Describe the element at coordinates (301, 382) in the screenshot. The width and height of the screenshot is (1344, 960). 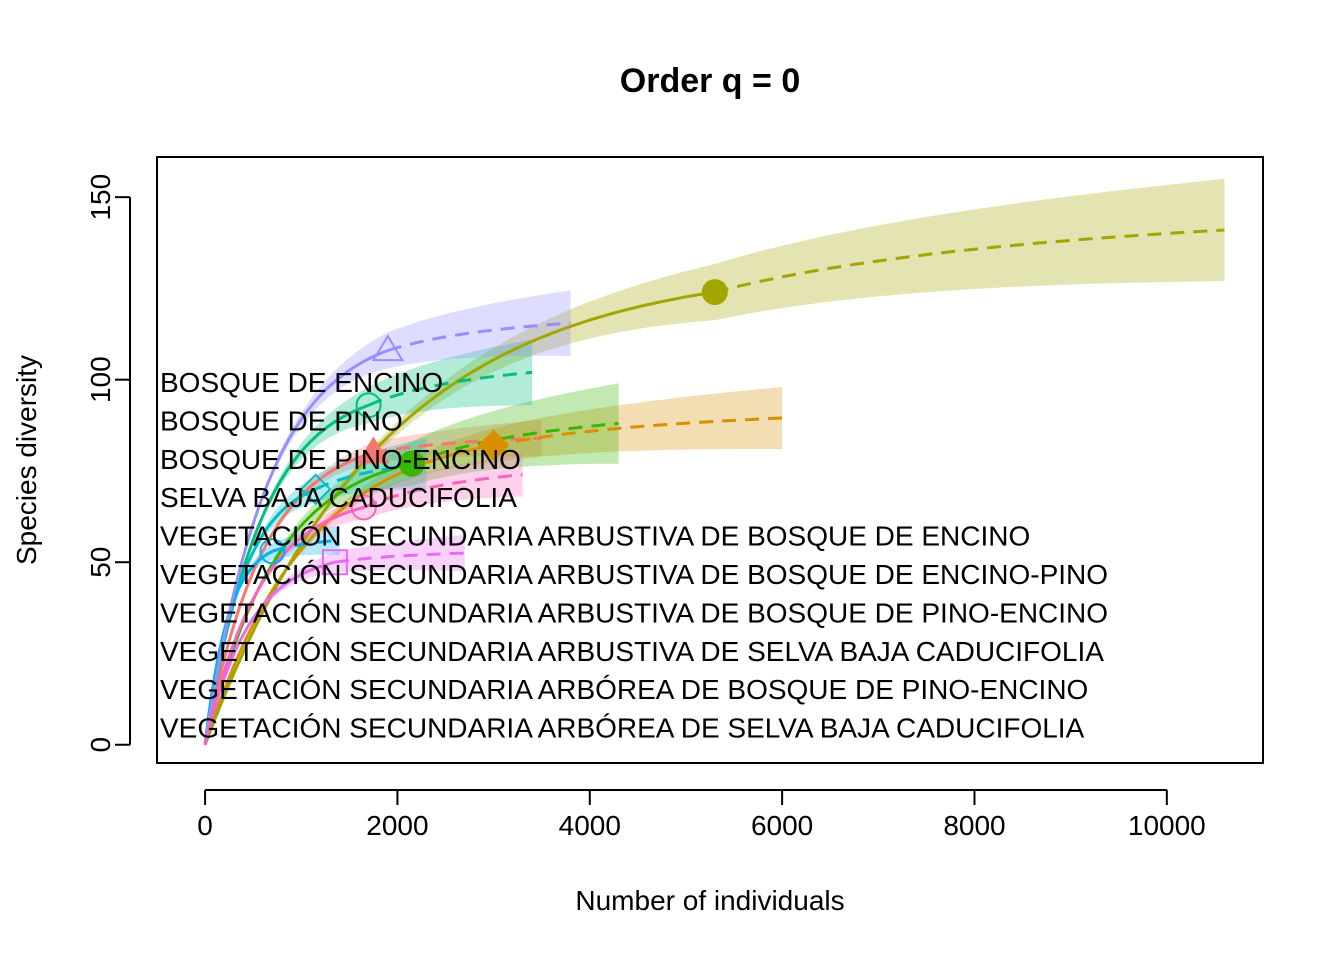
I see `legend-entry: BOSQUE DE ENCINO` at that location.